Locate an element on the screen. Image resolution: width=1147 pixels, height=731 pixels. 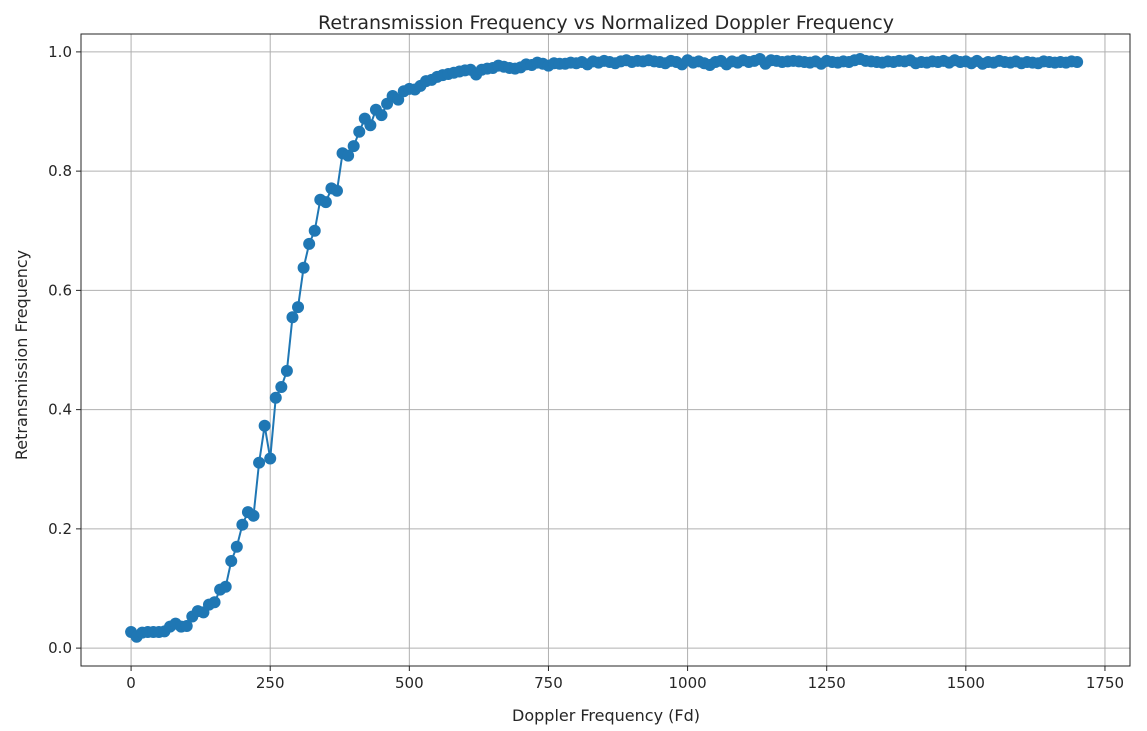
x-tick-label: 750 is located at coordinates (548, 683).